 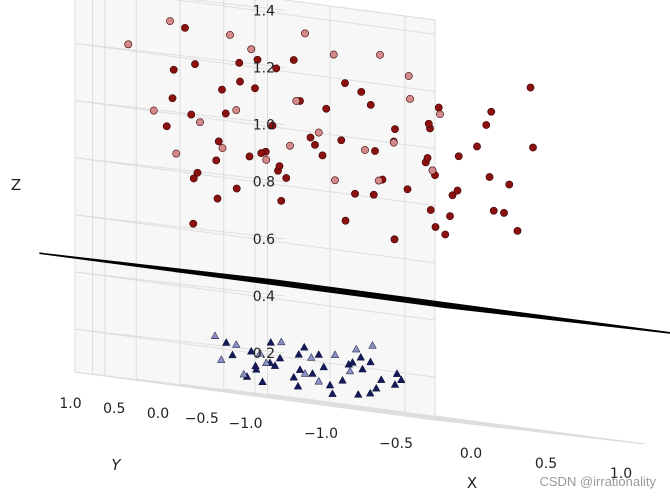 I want to click on z-axis-label: Z, so click(x=16, y=185).